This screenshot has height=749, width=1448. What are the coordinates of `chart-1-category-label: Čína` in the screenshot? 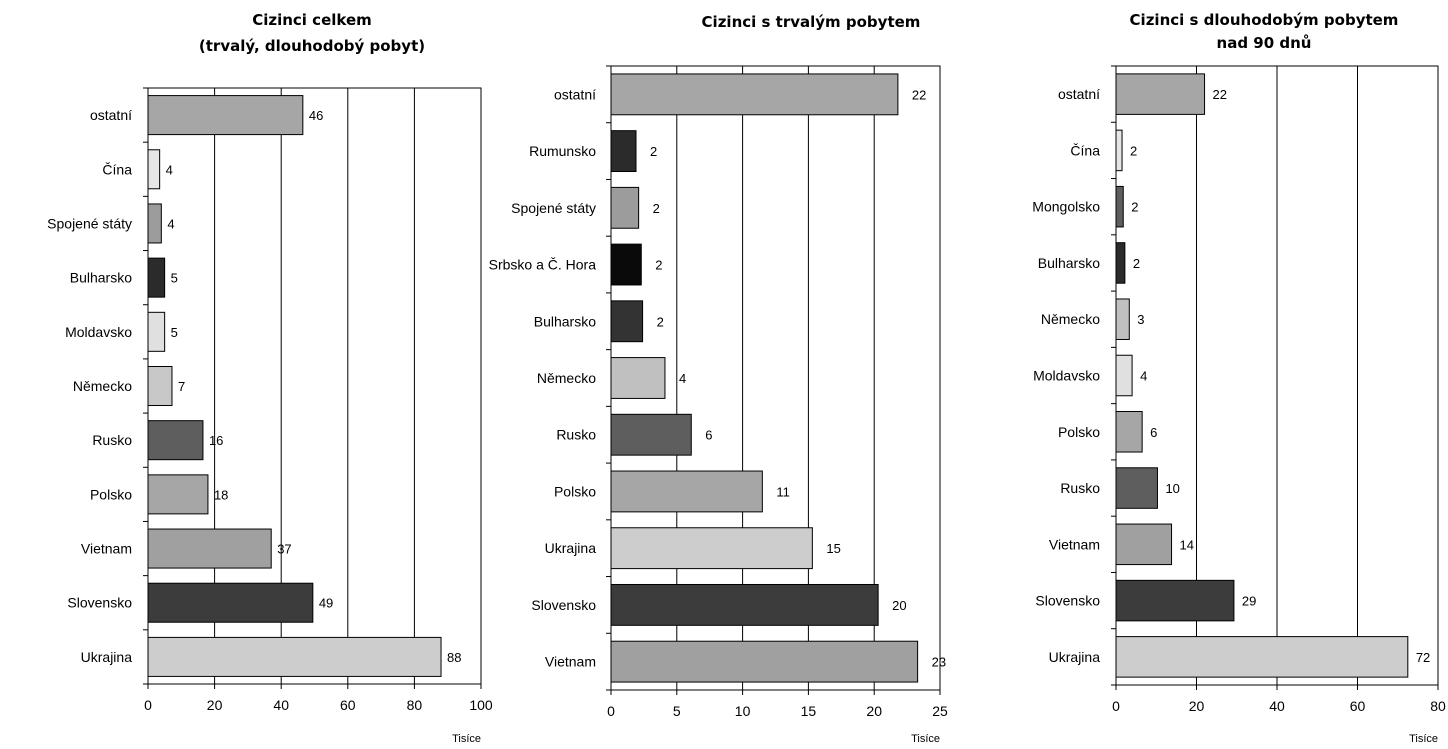 It's located at (117, 169).